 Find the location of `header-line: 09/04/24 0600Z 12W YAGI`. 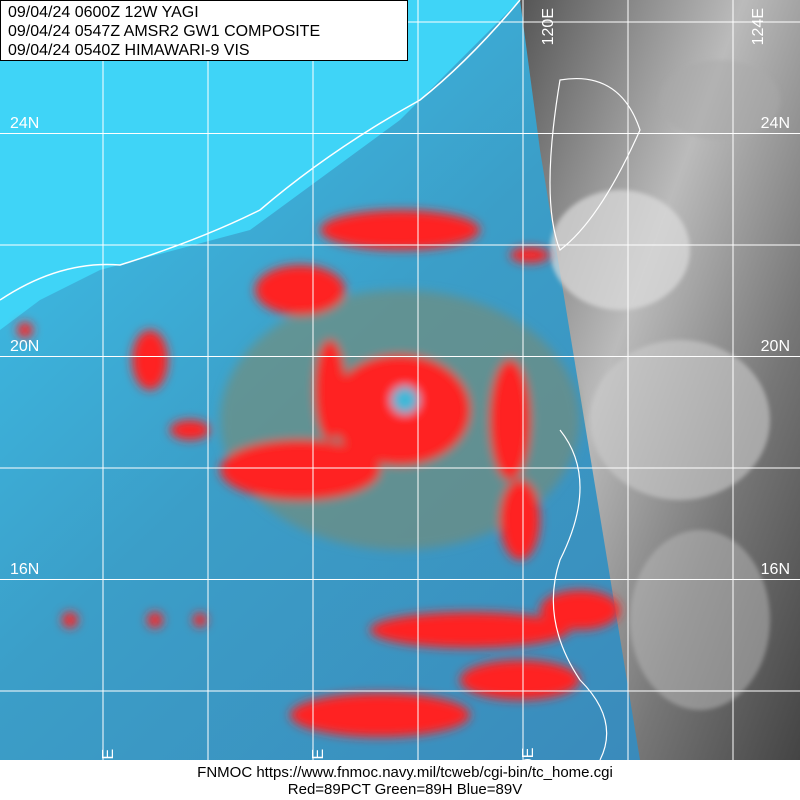

header-line: 09/04/24 0600Z 12W YAGI is located at coordinates (103, 12).